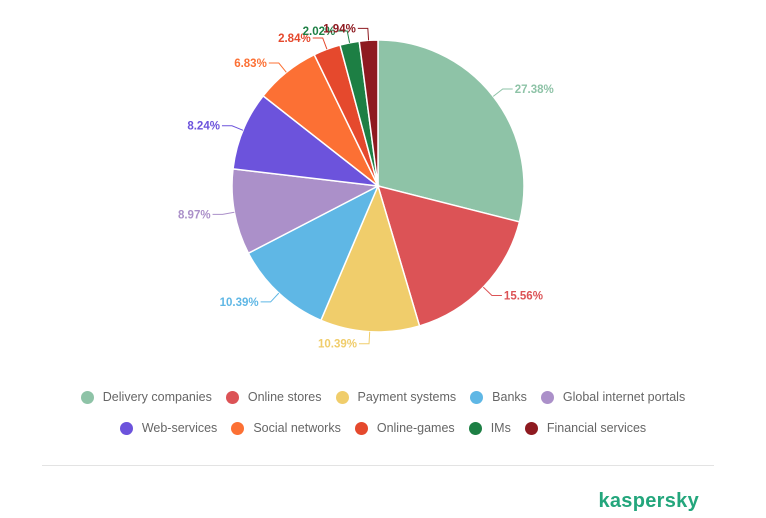  Describe the element at coordinates (223, 213) in the screenshot. I see `leader-line-global-internet-portals` at that location.